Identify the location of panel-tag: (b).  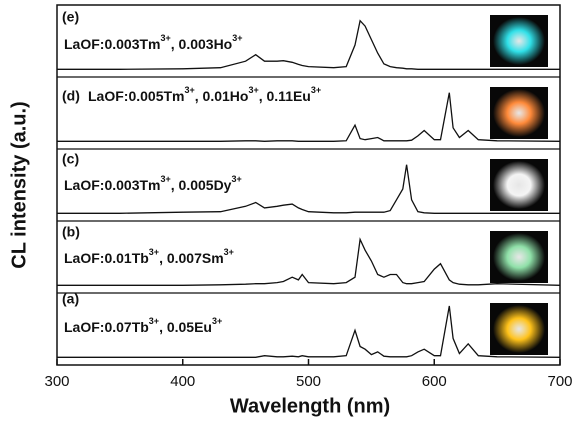
(71, 232).